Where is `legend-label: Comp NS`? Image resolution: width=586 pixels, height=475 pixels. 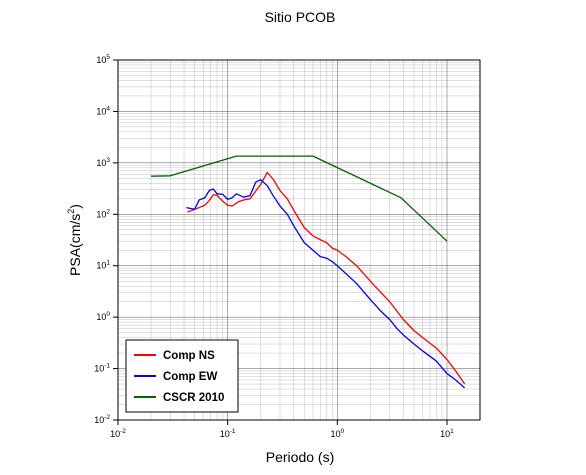 legend-label: Comp NS is located at coordinates (189, 356).